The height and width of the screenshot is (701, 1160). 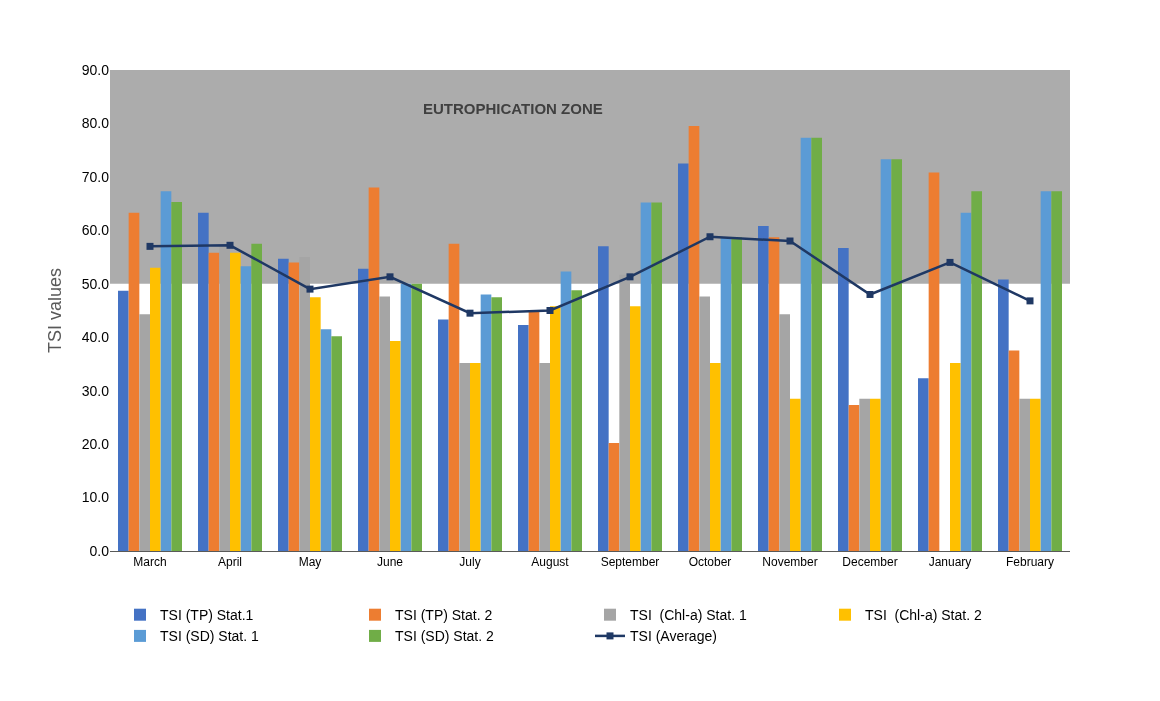 What do you see at coordinates (95, 497) in the screenshot?
I see `y-tick-label: 10.0` at bounding box center [95, 497].